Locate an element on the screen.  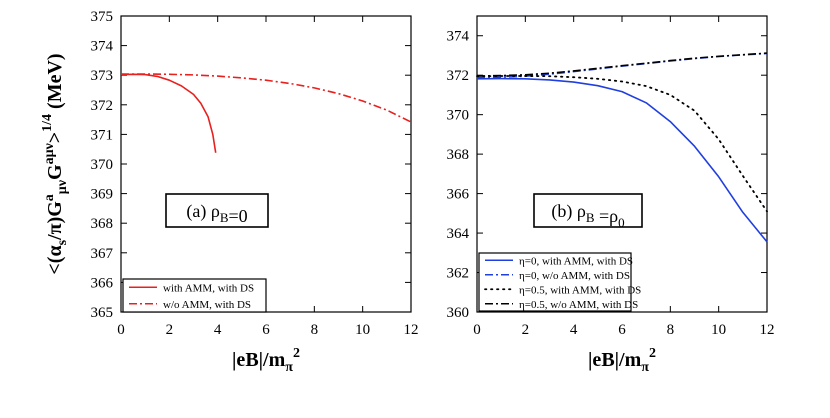
y-axis-title: <(αs/π)GaμνGaμν>1/4 (MeV) is located at coordinates (55, 163).